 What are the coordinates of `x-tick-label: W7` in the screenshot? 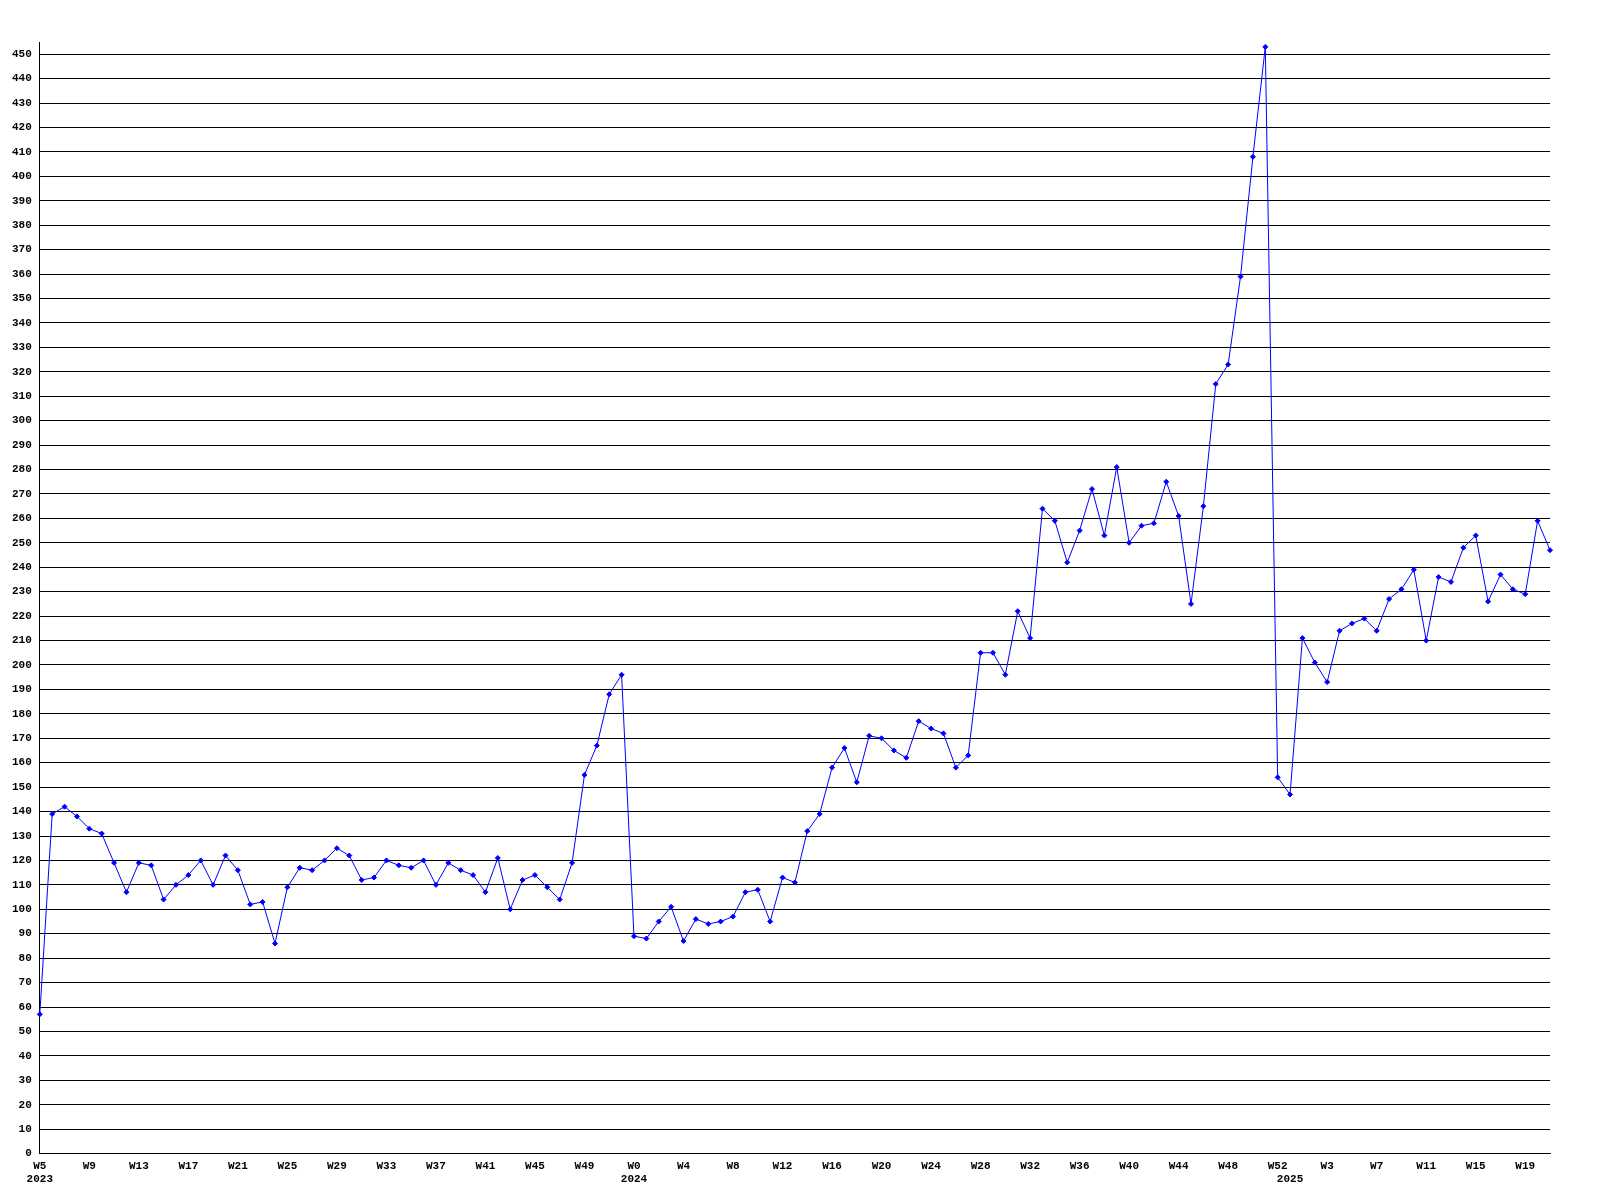 It's located at (1377, 1165).